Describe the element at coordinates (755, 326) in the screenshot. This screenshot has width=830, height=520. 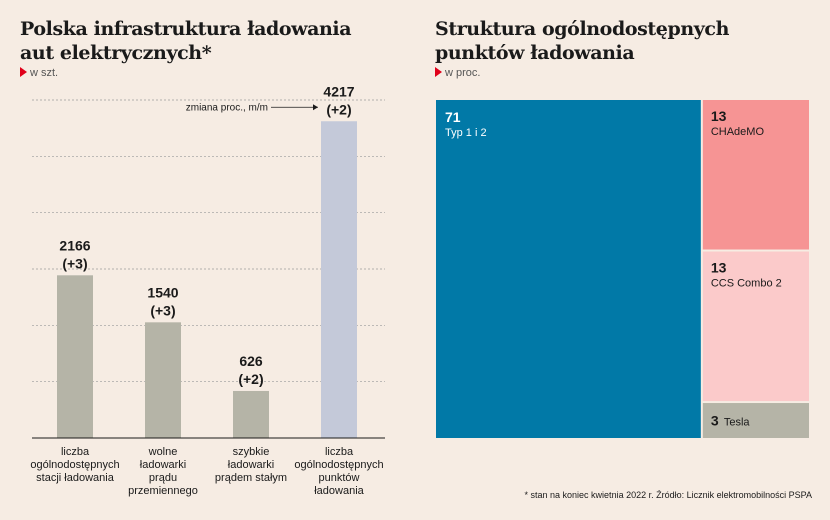
I see `treemap-block-ccs` at that location.